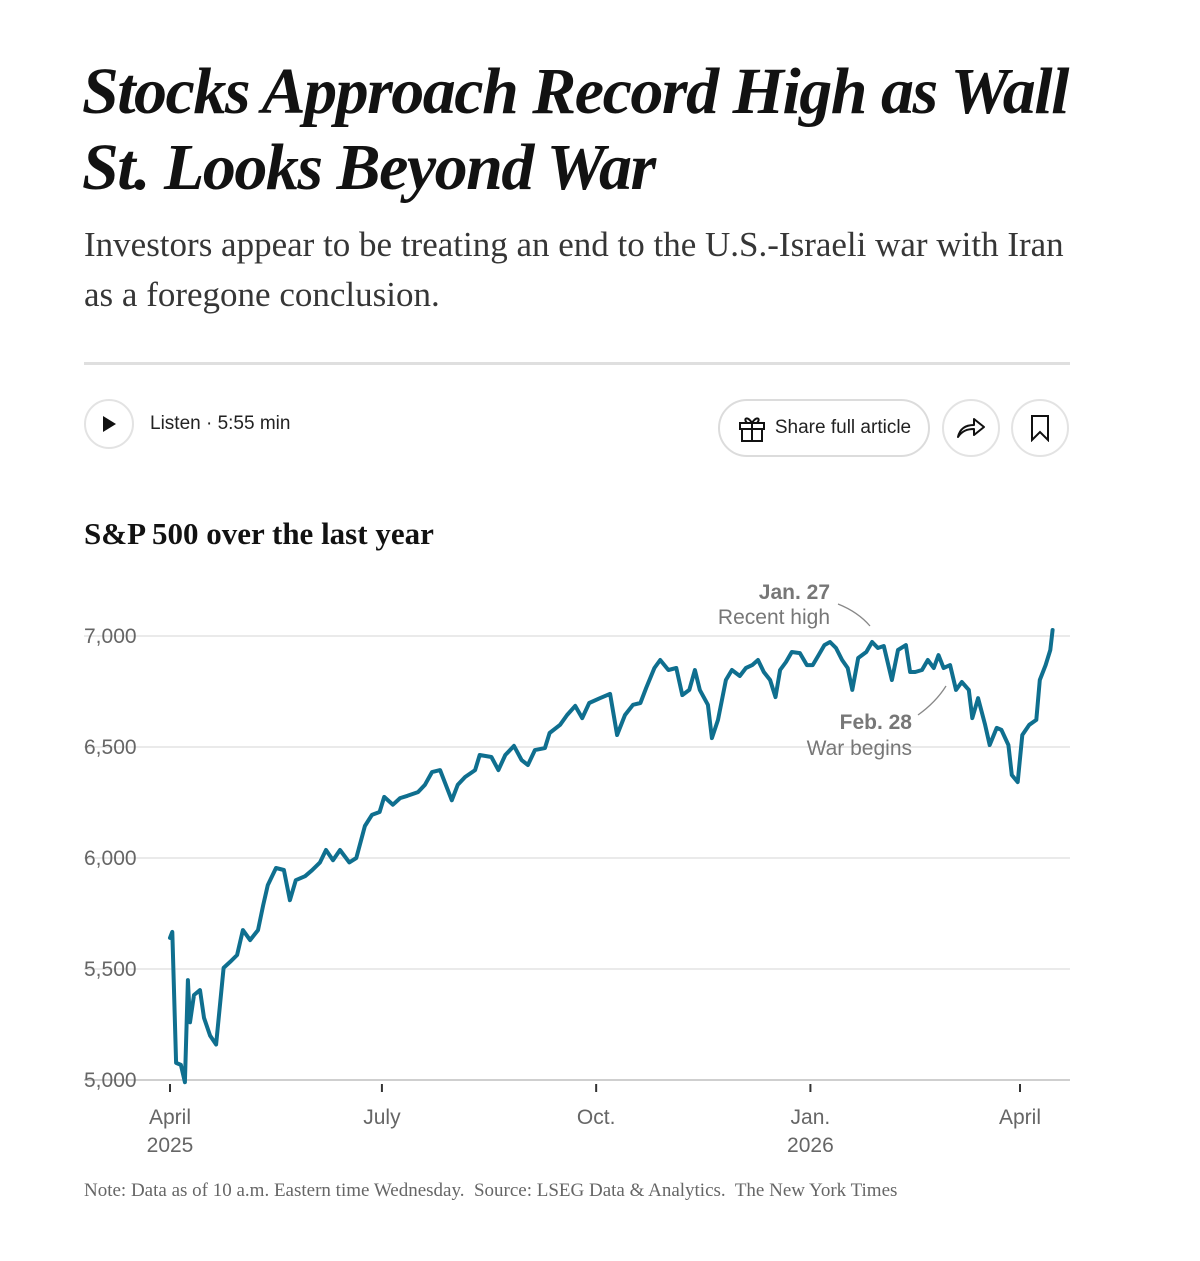 The height and width of the screenshot is (1261, 1200). What do you see at coordinates (596, 1117) in the screenshot?
I see `x-tick-label: Oct.` at bounding box center [596, 1117].